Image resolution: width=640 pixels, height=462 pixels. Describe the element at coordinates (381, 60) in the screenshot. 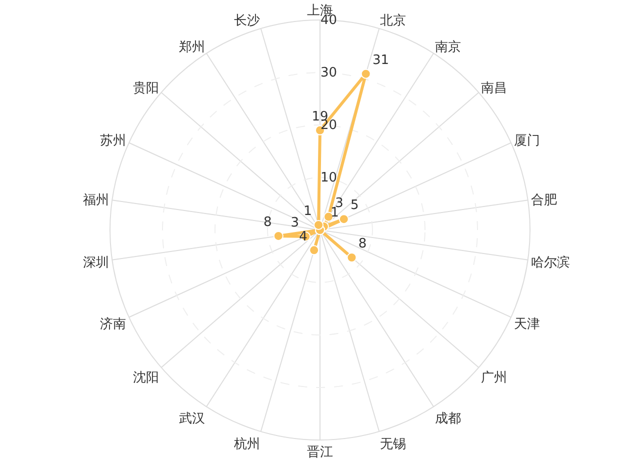

I see `data-label: 31` at that location.